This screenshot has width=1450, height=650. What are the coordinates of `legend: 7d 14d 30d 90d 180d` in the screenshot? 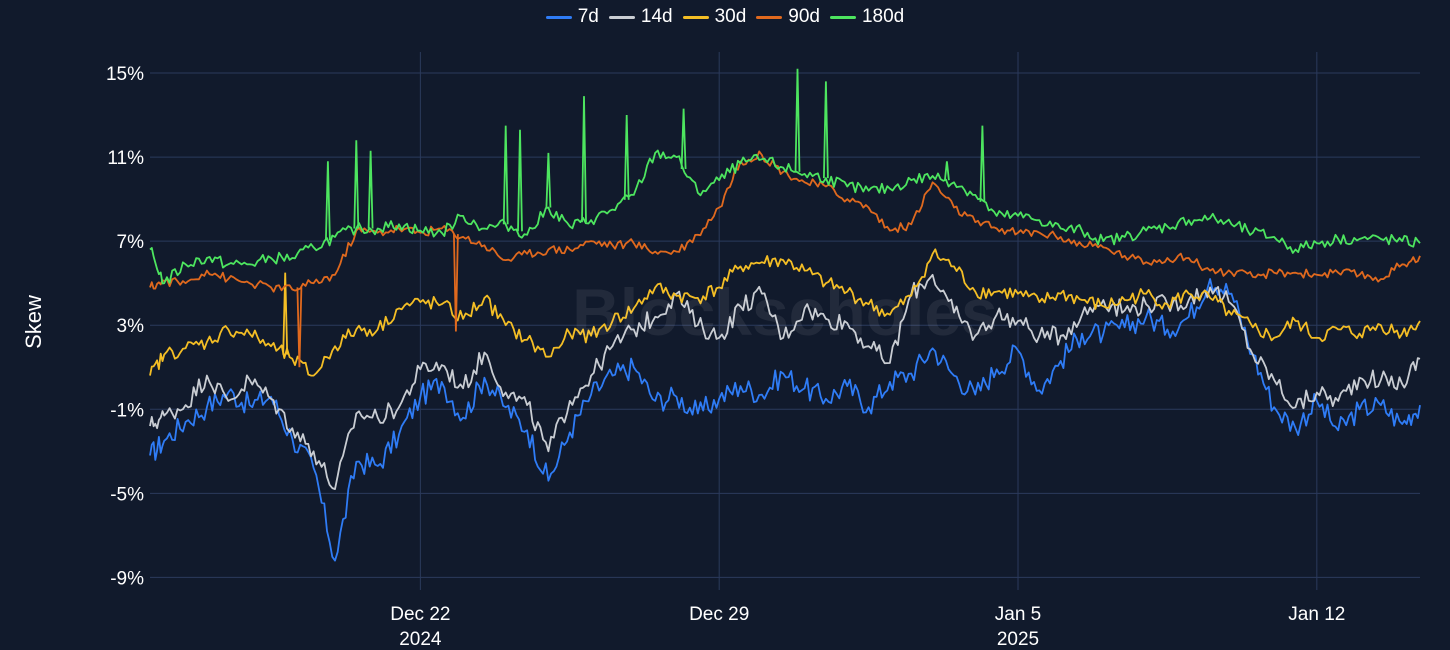 It's located at (725, 17).